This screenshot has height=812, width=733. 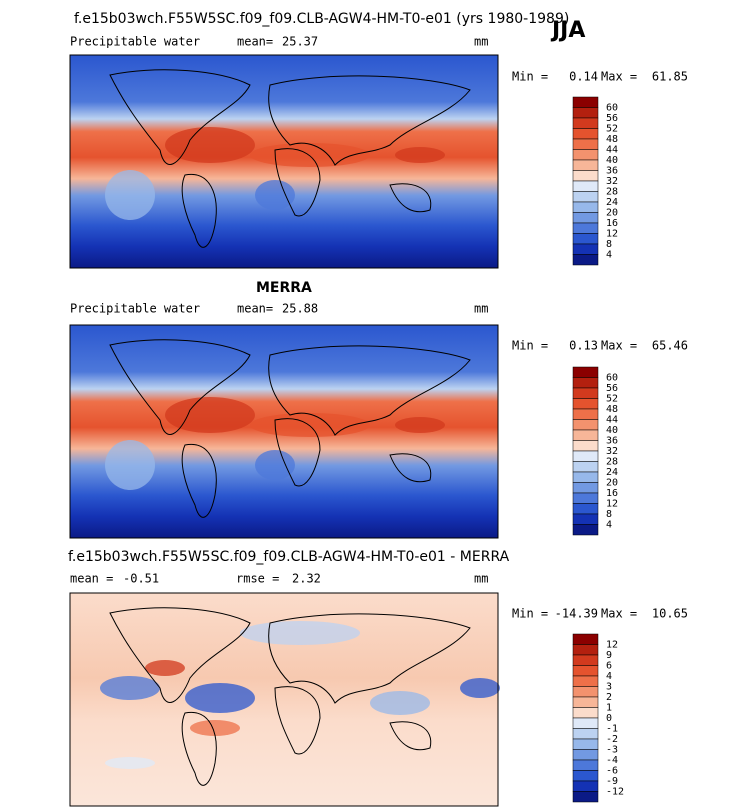 I want to click on min-value: -14.39, so click(x=576, y=614).